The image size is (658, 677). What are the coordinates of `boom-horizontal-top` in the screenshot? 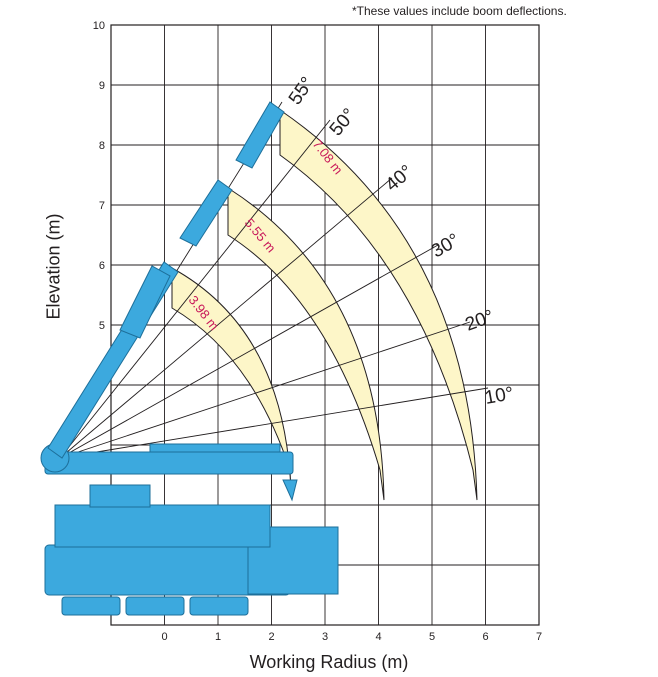 It's located at (215, 448).